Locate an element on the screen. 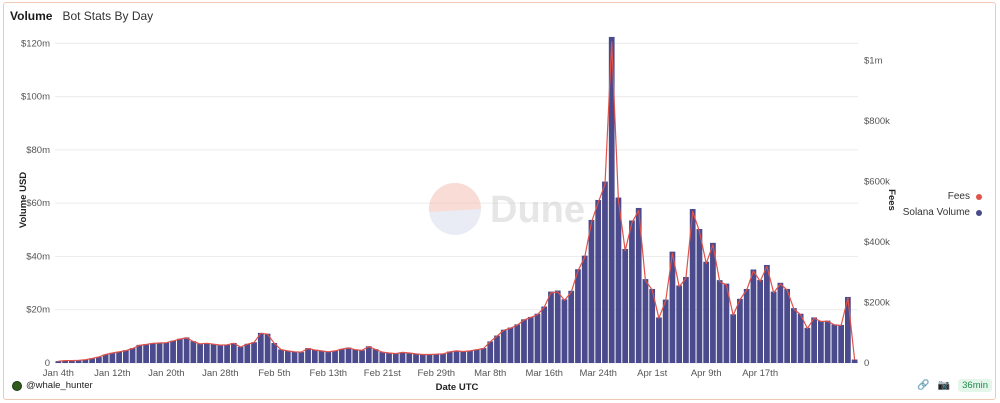  refresh-badge: 36min is located at coordinates (975, 385).